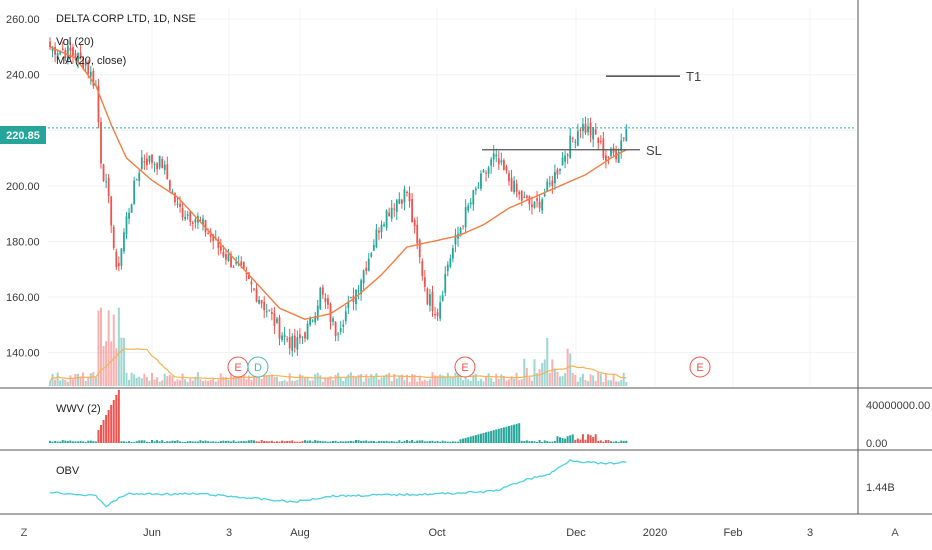 The image size is (932, 550). Describe the element at coordinates (693, 76) in the screenshot. I see `annotation-label: T1` at that location.